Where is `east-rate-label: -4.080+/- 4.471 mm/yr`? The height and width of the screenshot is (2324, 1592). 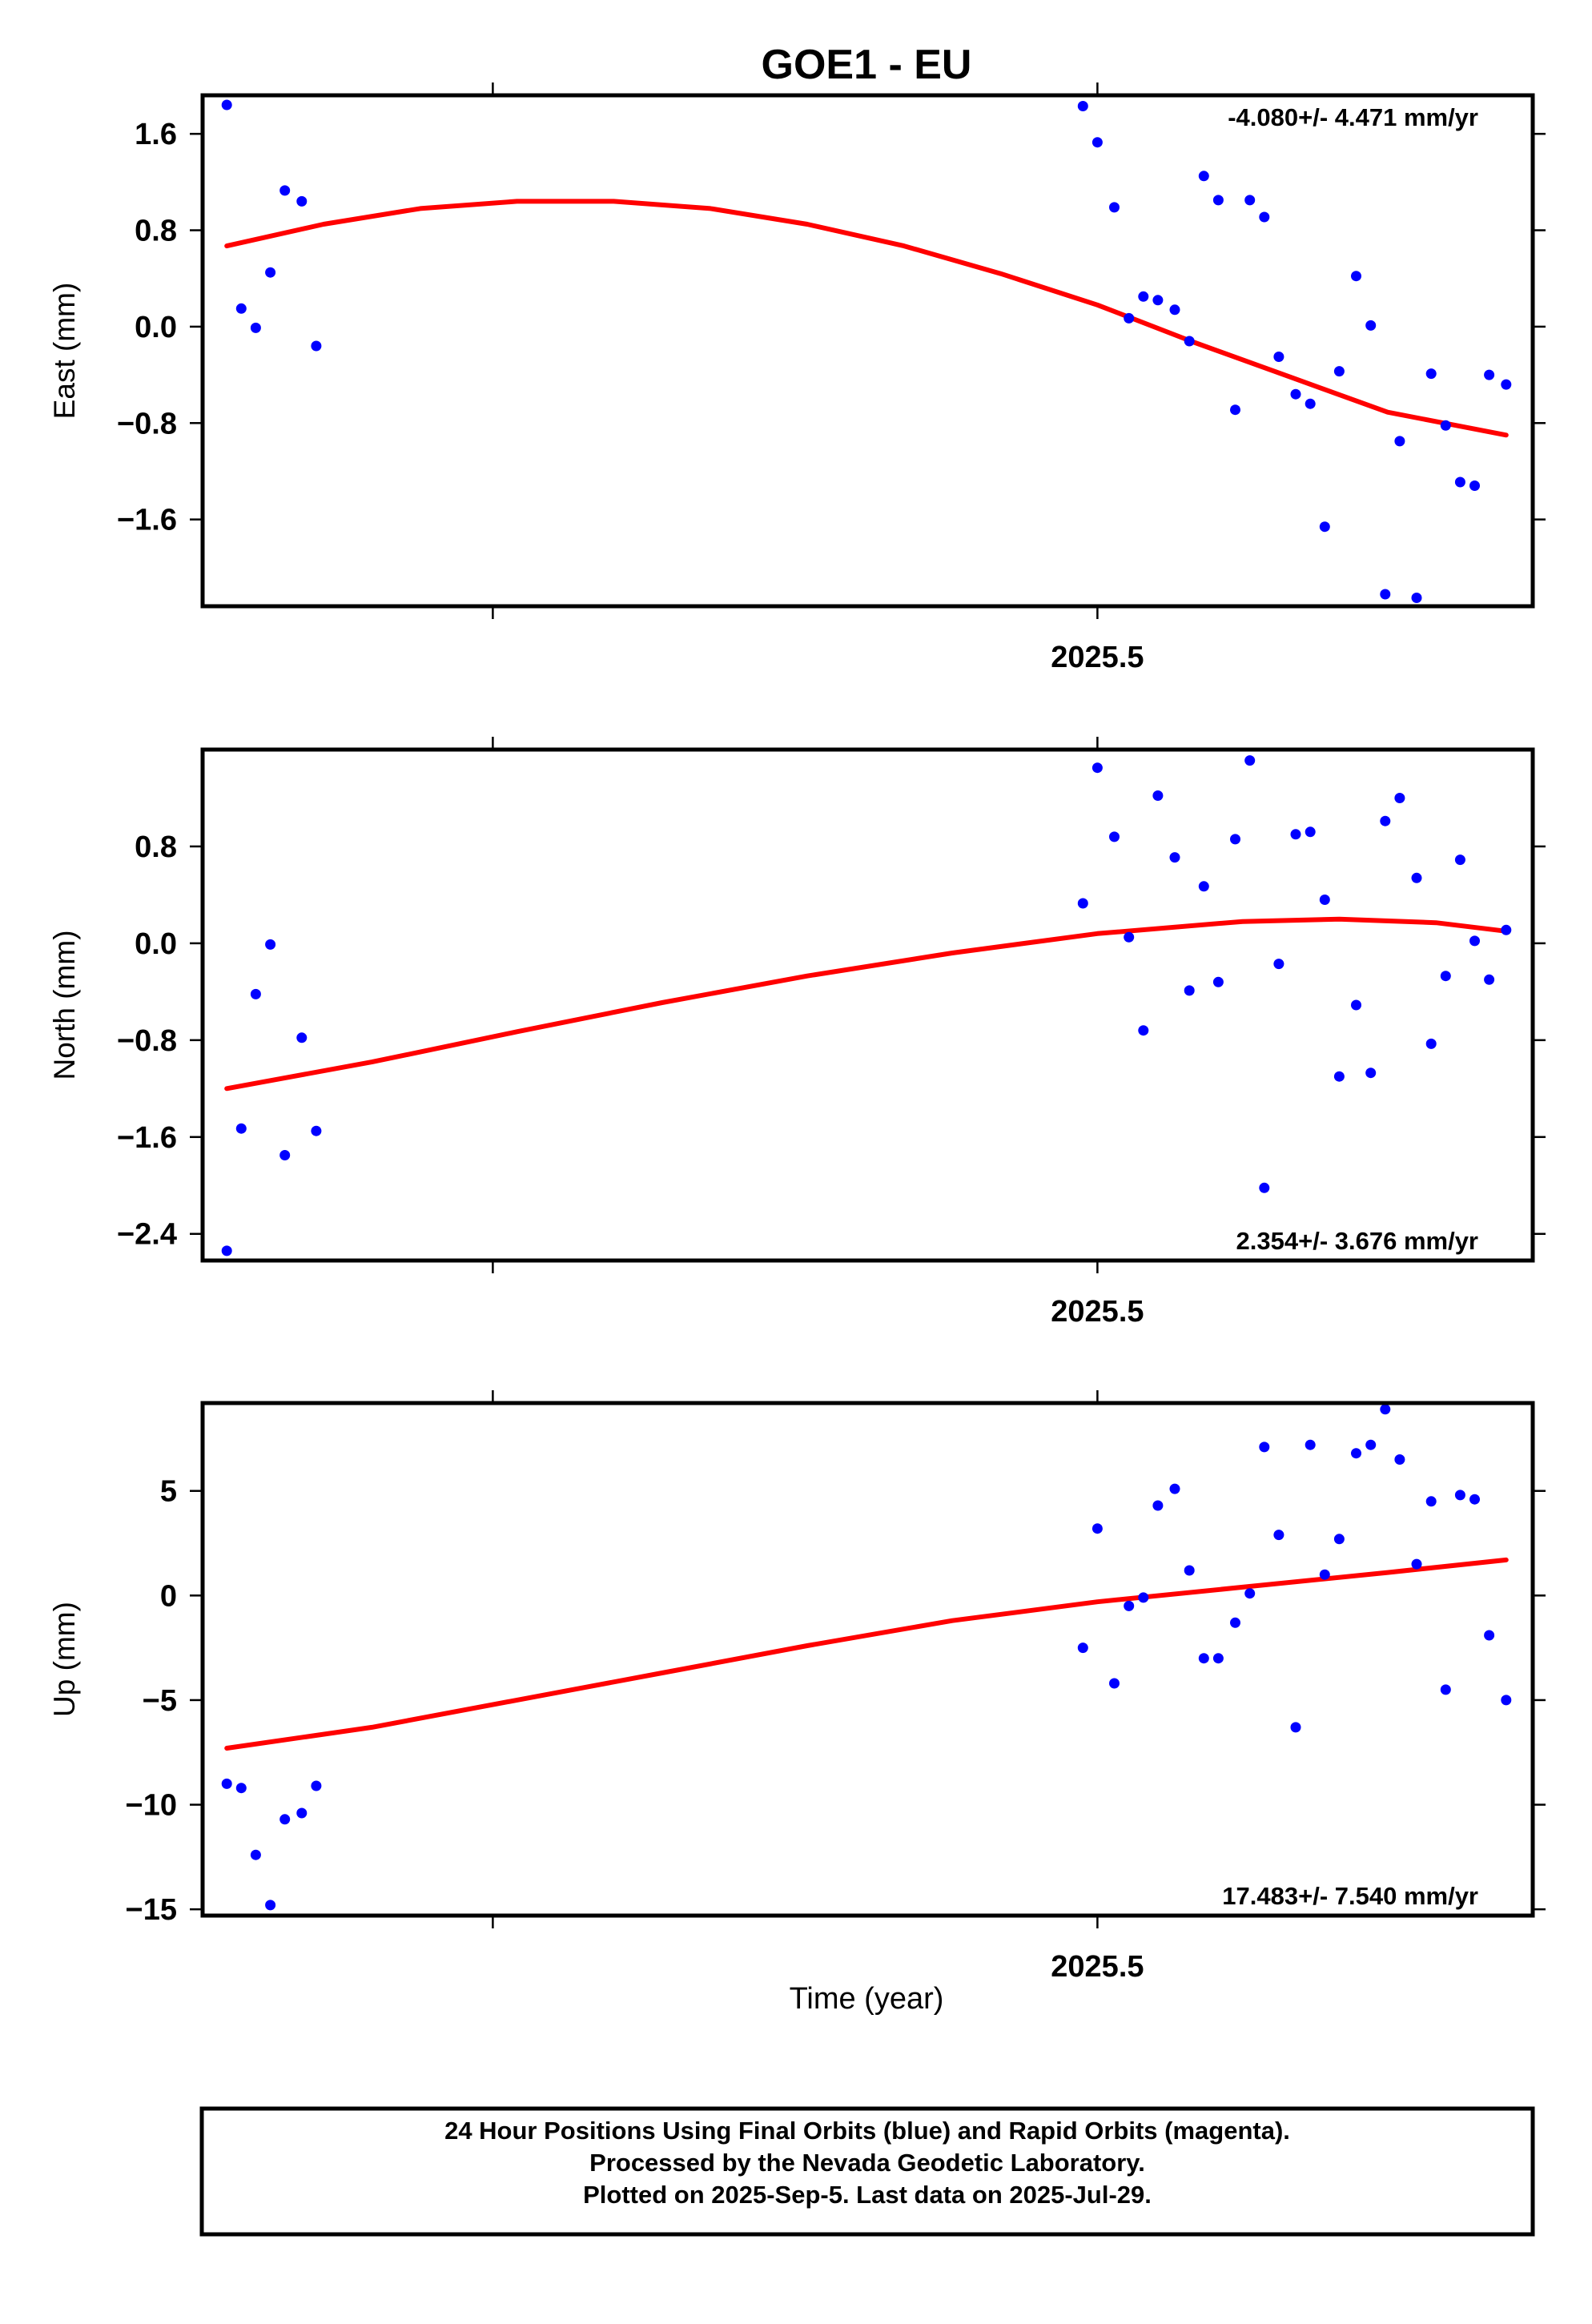
east-rate-label: -4.080+/- 4.471 mm/yr is located at coordinates (1353, 117).